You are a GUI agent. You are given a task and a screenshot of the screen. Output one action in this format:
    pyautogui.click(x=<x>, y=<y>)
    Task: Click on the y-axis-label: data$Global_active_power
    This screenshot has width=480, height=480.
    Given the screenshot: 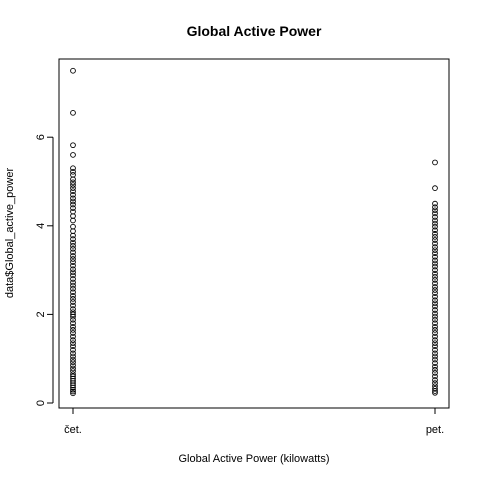 What is the action you would take?
    pyautogui.click(x=10, y=233)
    